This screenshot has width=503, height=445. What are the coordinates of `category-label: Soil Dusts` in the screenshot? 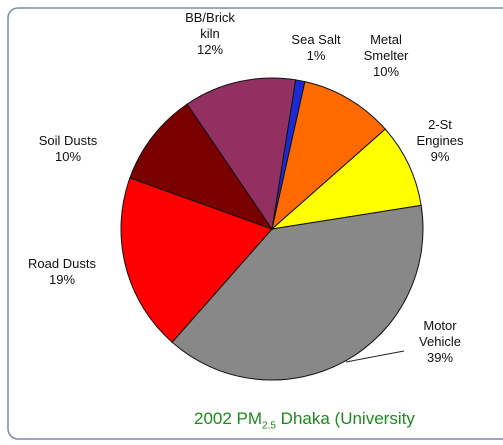 It's located at (68, 140).